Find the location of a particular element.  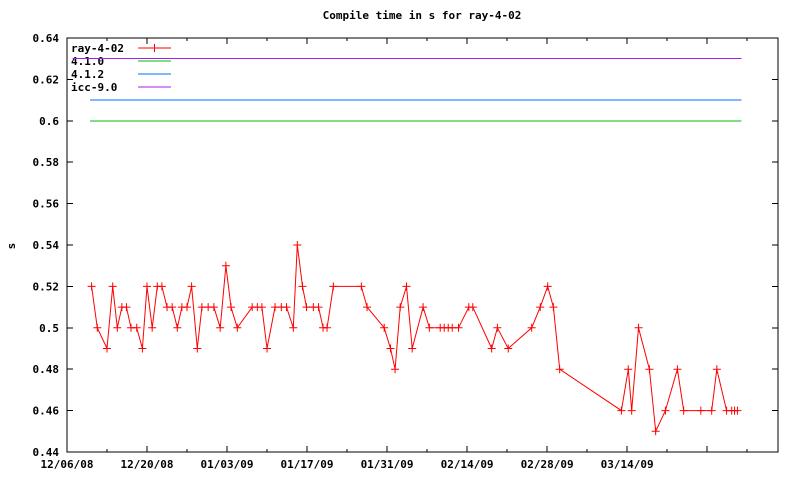

y-tick-label: 0.44 is located at coordinates (46, 452).